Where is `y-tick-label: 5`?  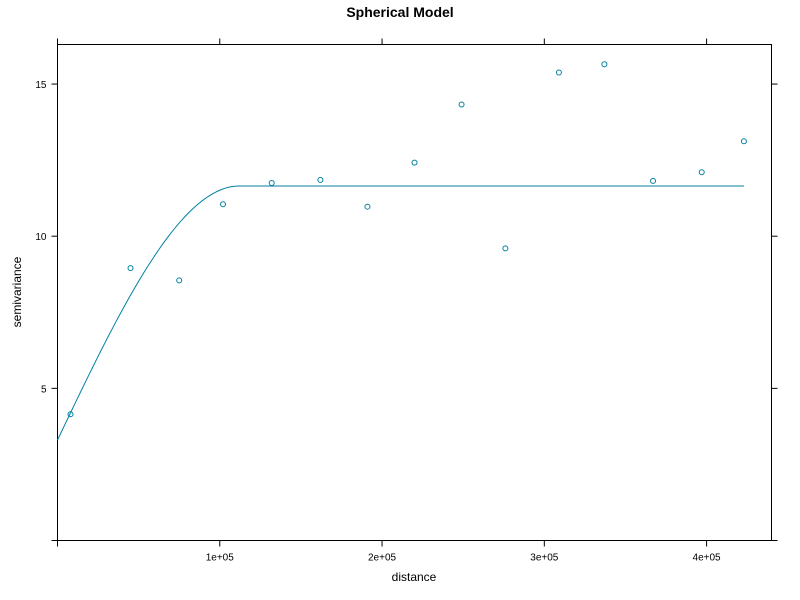
y-tick-label: 5 is located at coordinates (44, 389).